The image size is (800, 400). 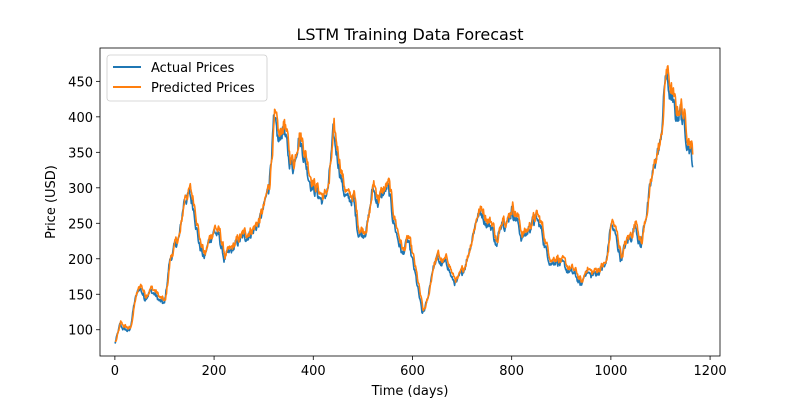 What do you see at coordinates (84, 207) in the screenshot?
I see `y-axis-ticks: 100 150 200 250 300 350 400 450` at bounding box center [84, 207].